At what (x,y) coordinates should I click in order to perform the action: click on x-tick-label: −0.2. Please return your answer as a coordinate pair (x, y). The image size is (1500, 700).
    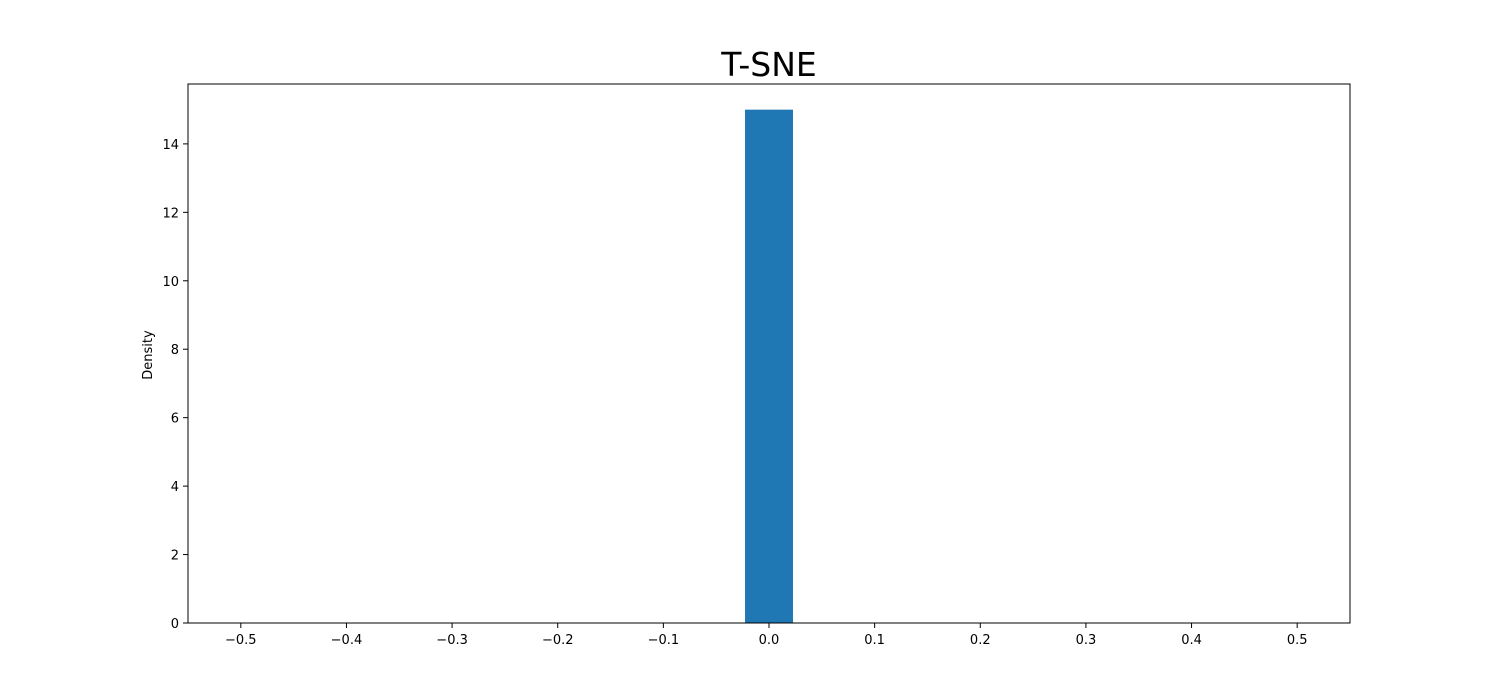
    Looking at the image, I should click on (558, 640).